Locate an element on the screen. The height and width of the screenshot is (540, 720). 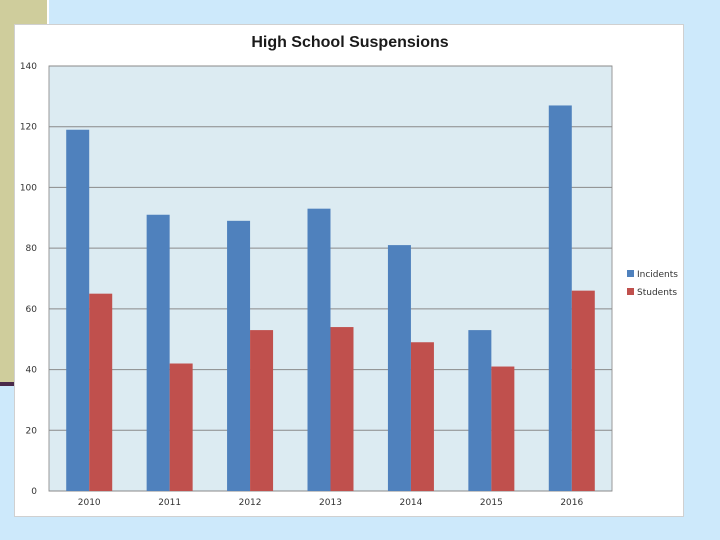
legend-label-incidents: Incidents is located at coordinates (657, 275).